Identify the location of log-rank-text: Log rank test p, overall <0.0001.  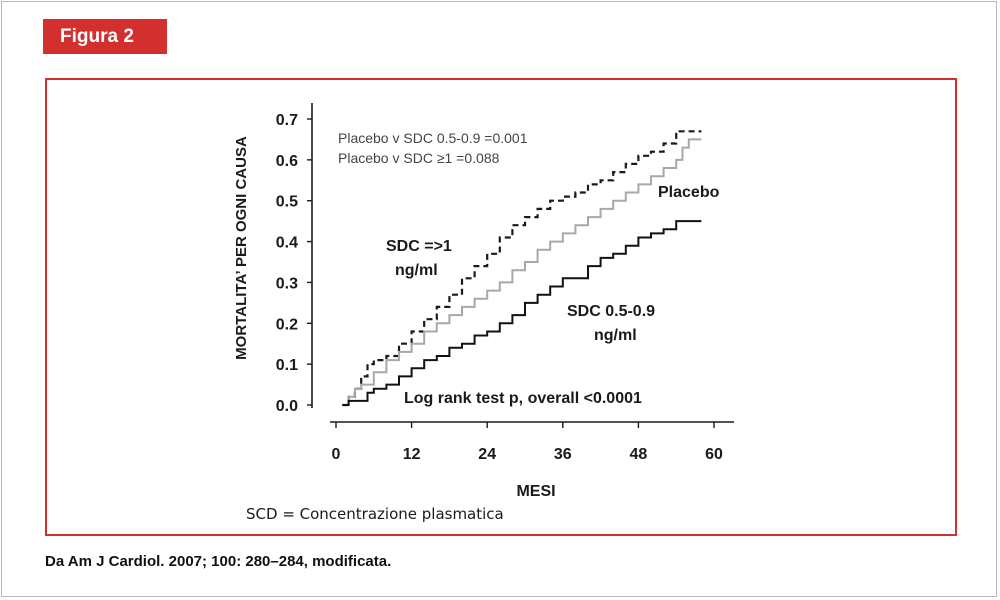
(523, 398).